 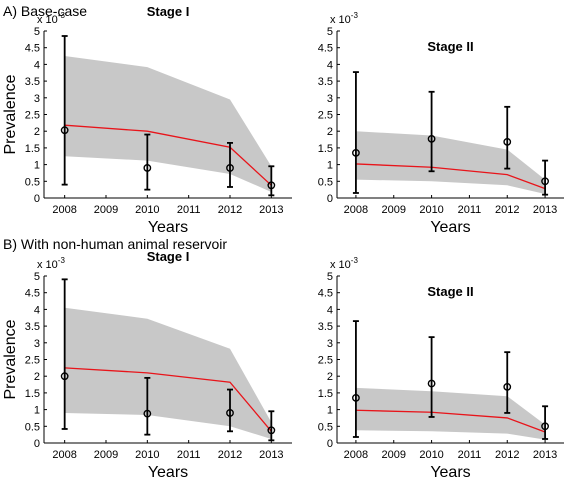 I want to click on section-b-label: B) With non-human animal reservoir, so click(x=115, y=244).